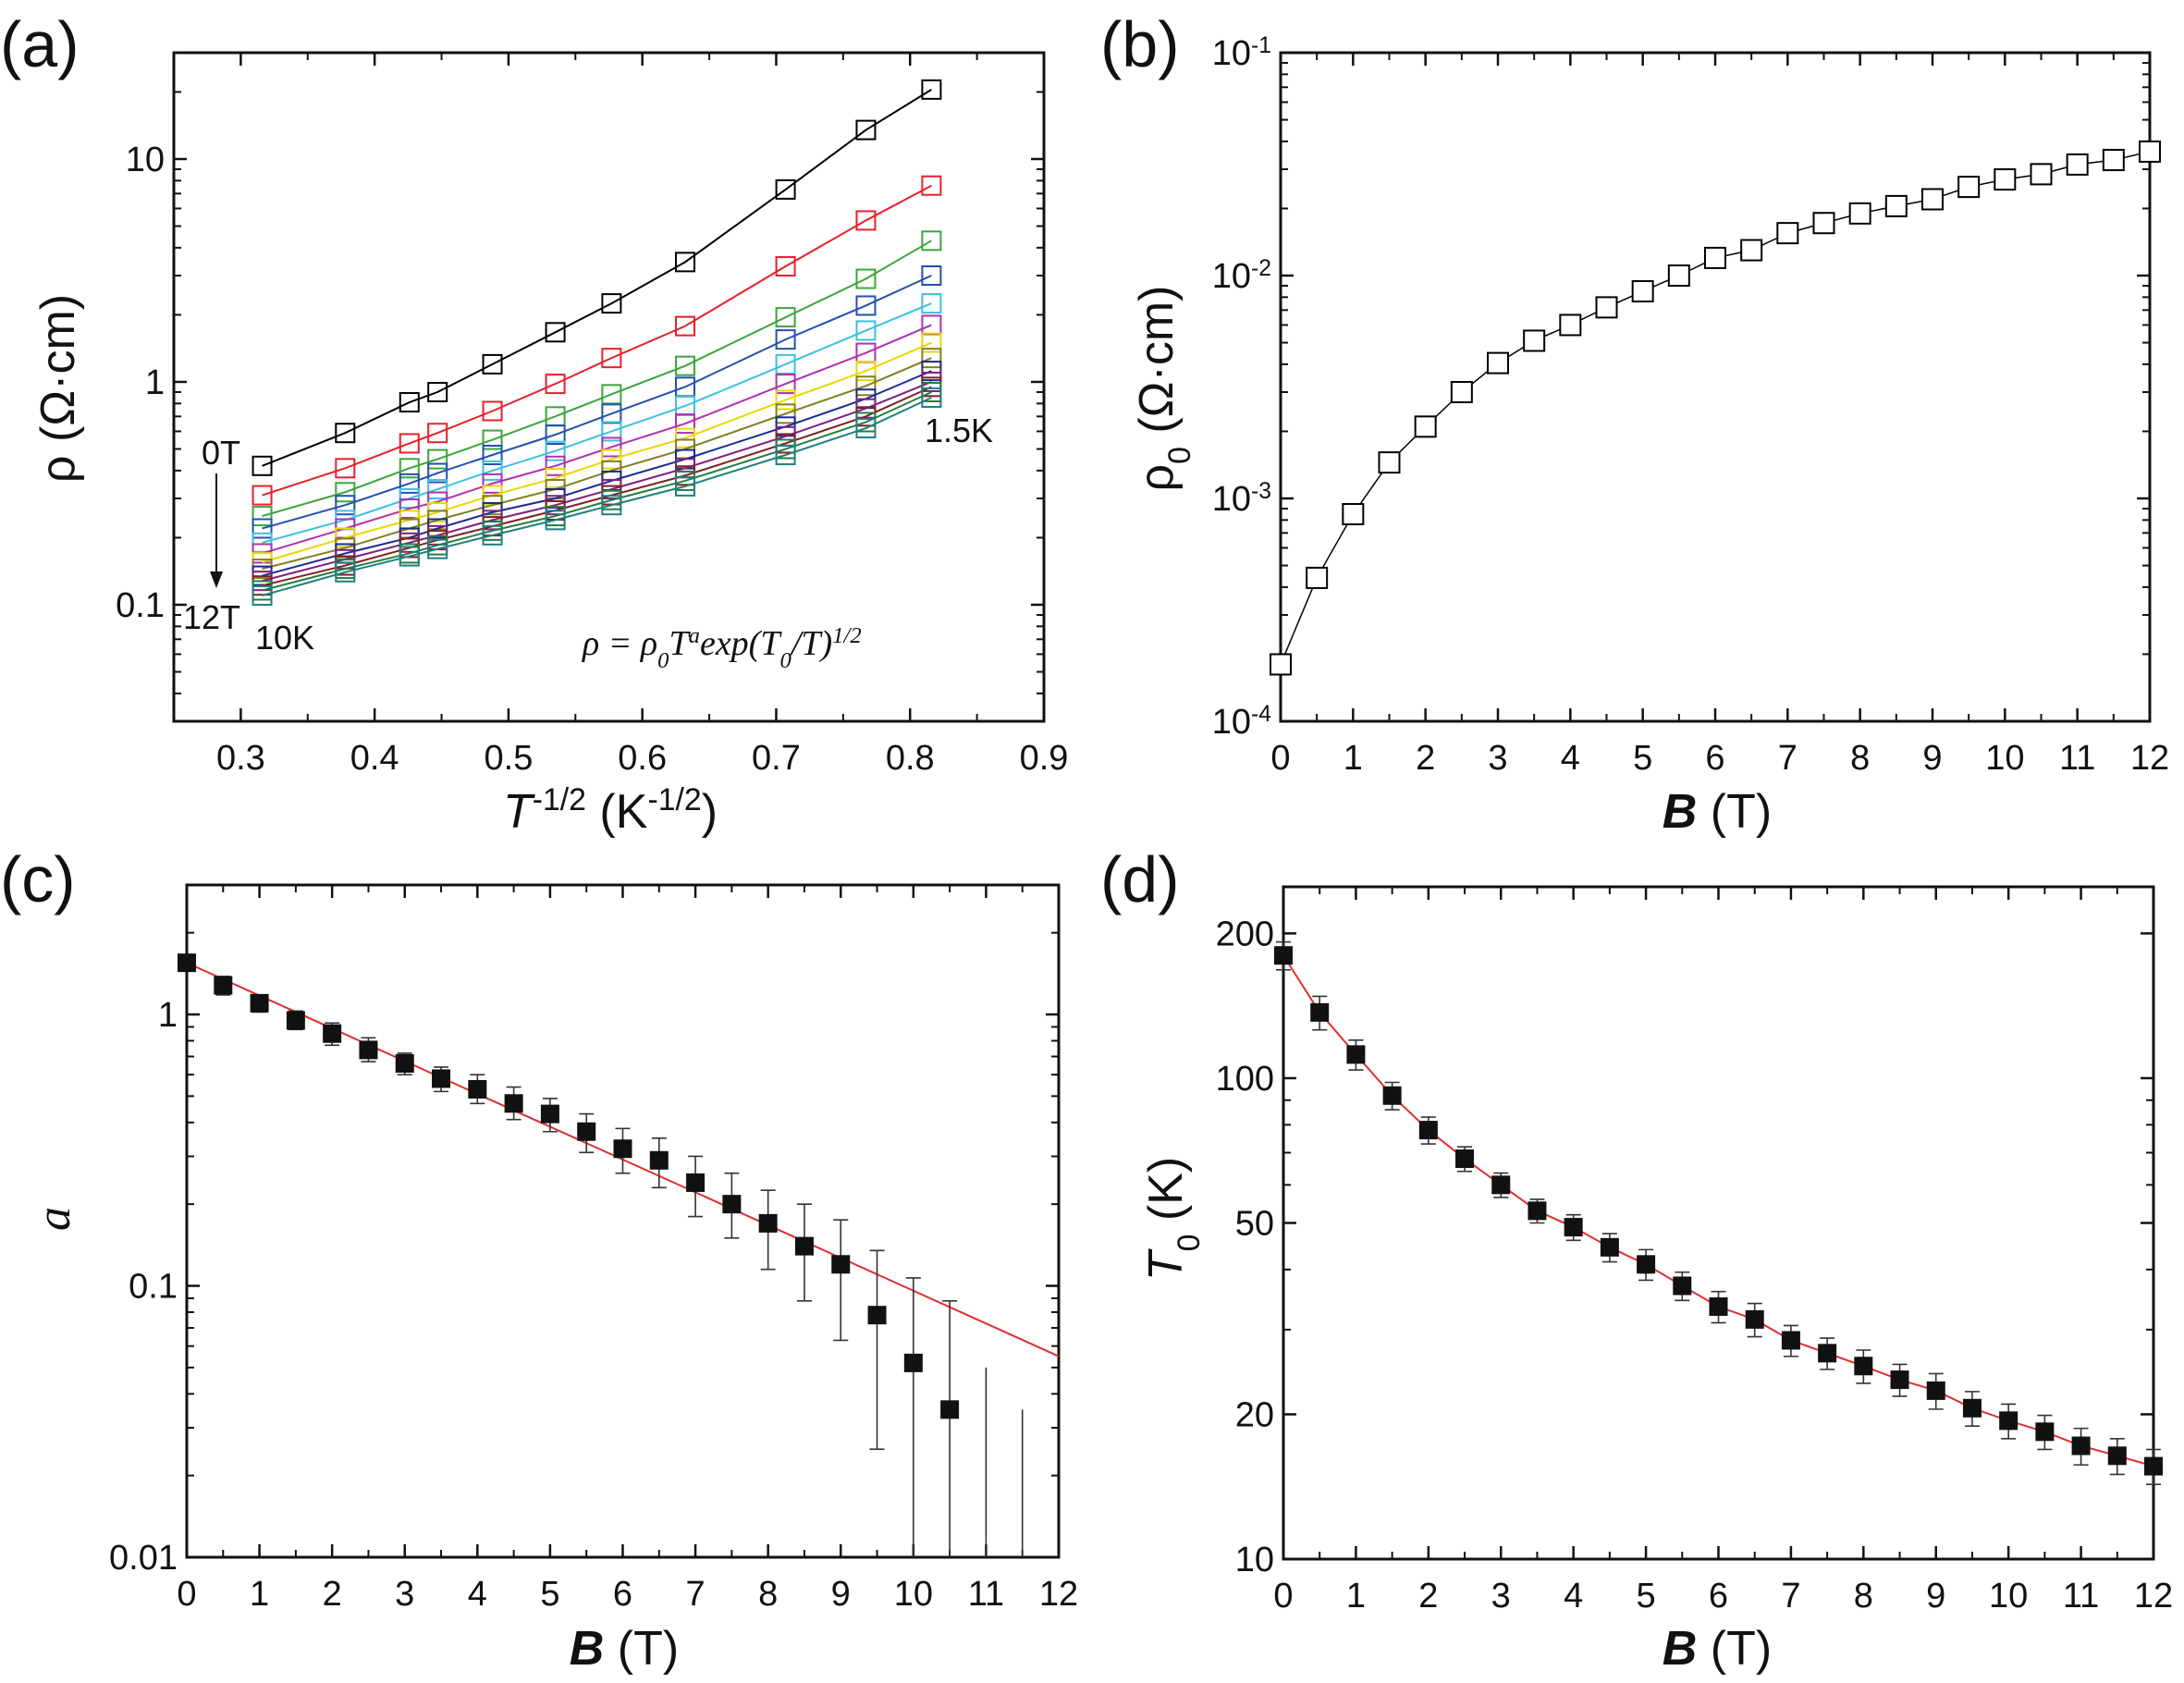  Describe the element at coordinates (642, 759) in the screenshot. I see `x-tick-label: 0.6` at that location.